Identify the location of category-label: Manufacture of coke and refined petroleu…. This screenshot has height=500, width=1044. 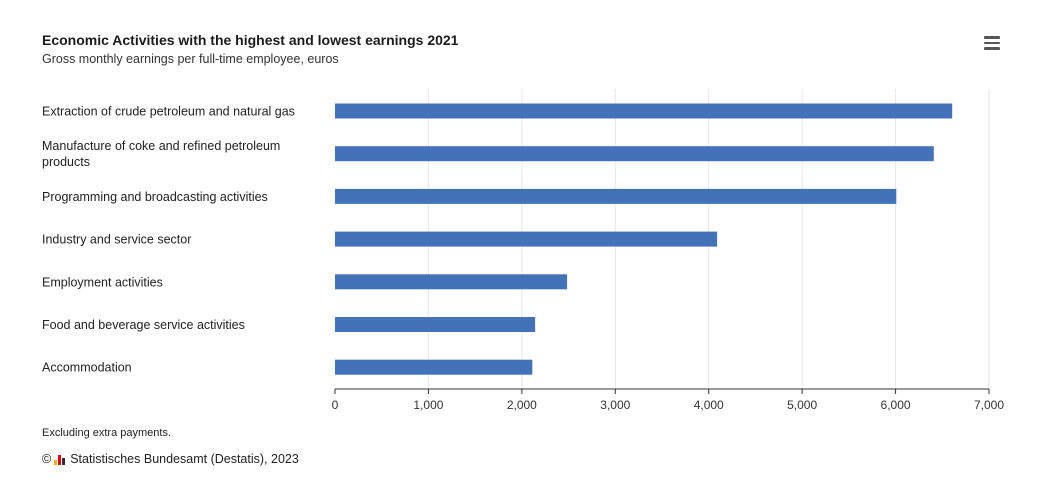
(161, 154).